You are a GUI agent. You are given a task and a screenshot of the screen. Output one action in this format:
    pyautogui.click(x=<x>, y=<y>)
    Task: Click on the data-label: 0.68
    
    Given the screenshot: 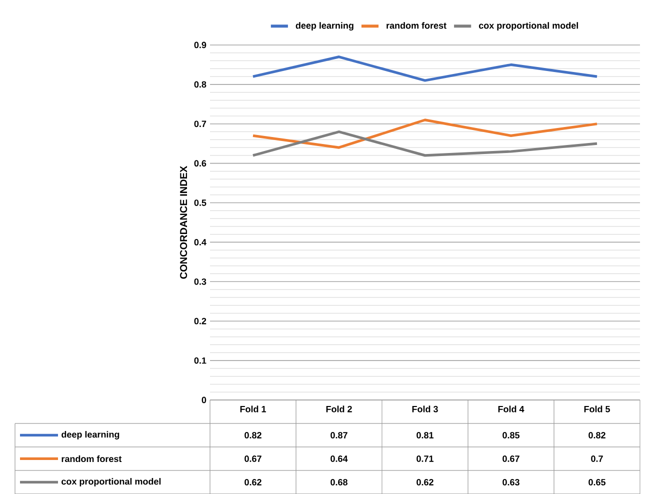 What is the action you would take?
    pyautogui.click(x=339, y=482)
    